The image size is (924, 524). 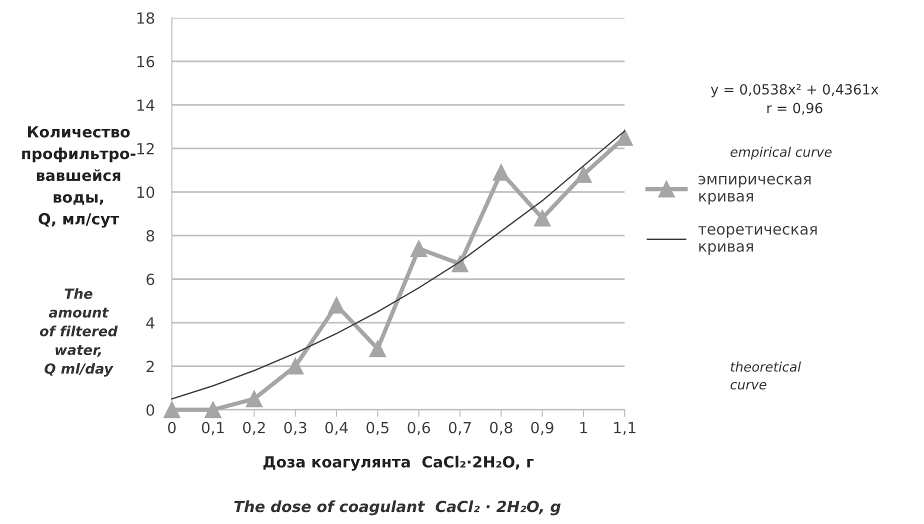 What do you see at coordinates (150, 322) in the screenshot?
I see `y-tick-label: 4` at bounding box center [150, 322].